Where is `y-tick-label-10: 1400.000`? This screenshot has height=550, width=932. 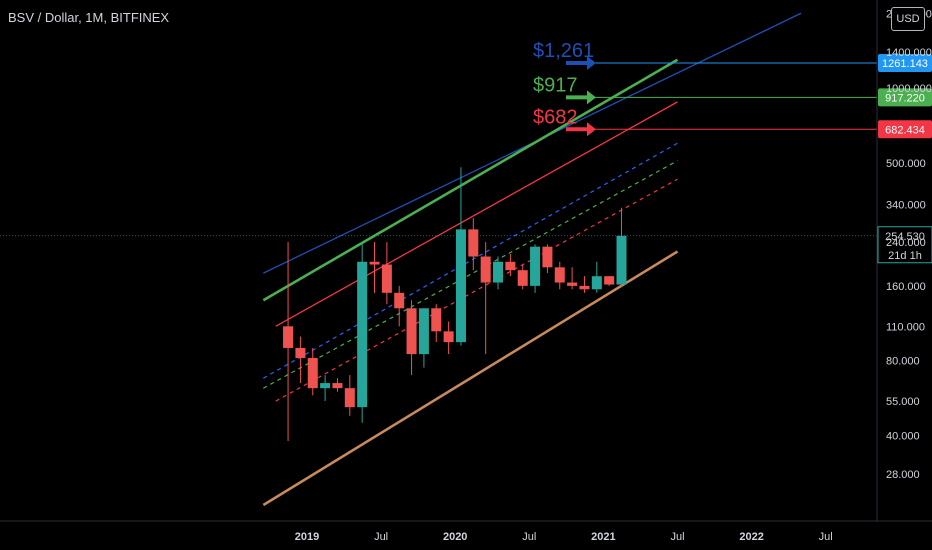
y-tick-label-10: 1400.000 is located at coordinates (909, 53).